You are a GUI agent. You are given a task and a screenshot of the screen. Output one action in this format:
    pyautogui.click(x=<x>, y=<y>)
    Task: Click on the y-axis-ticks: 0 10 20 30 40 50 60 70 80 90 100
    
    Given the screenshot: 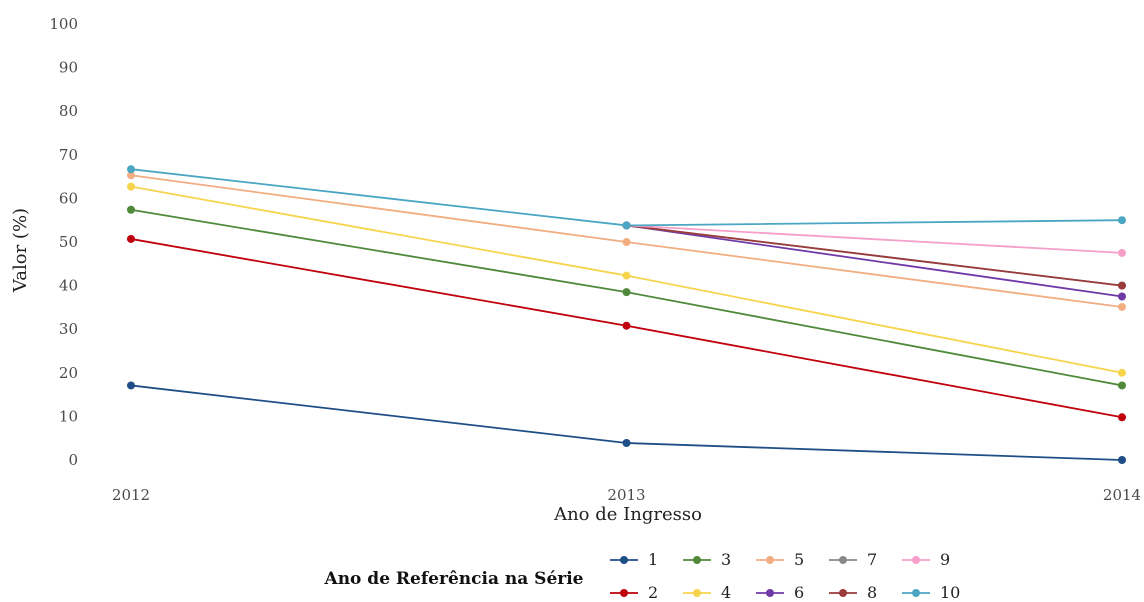 What is the action you would take?
    pyautogui.click(x=63, y=242)
    